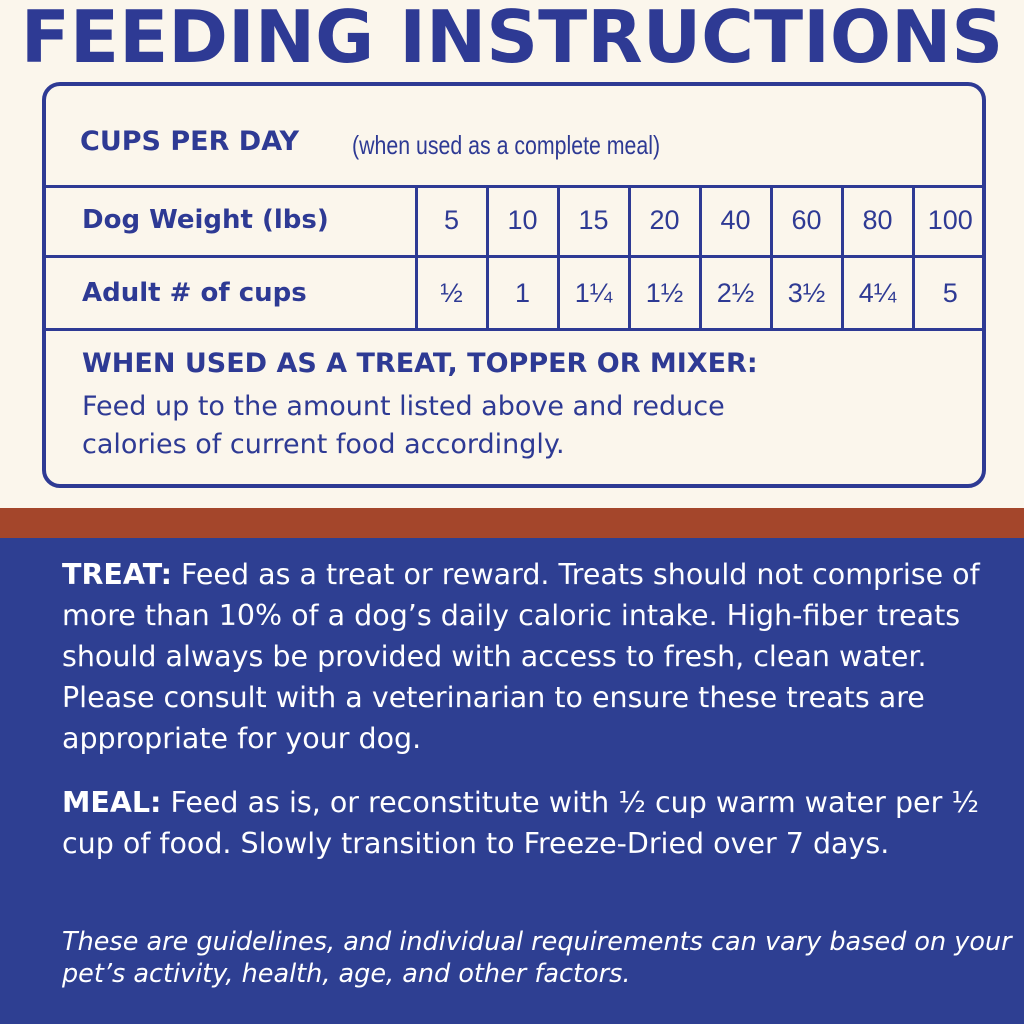  I want to click on weight-row-label: Dog Weight (lbs), so click(232, 221).